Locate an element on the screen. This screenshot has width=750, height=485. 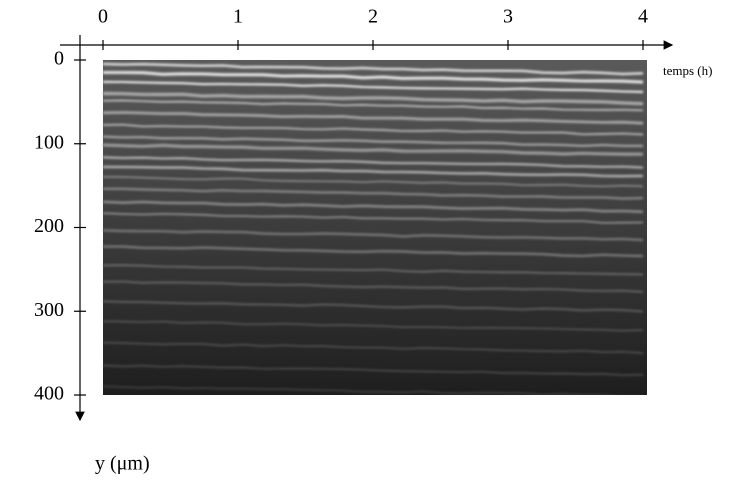
y-tick-label: 300 is located at coordinates (49, 310).